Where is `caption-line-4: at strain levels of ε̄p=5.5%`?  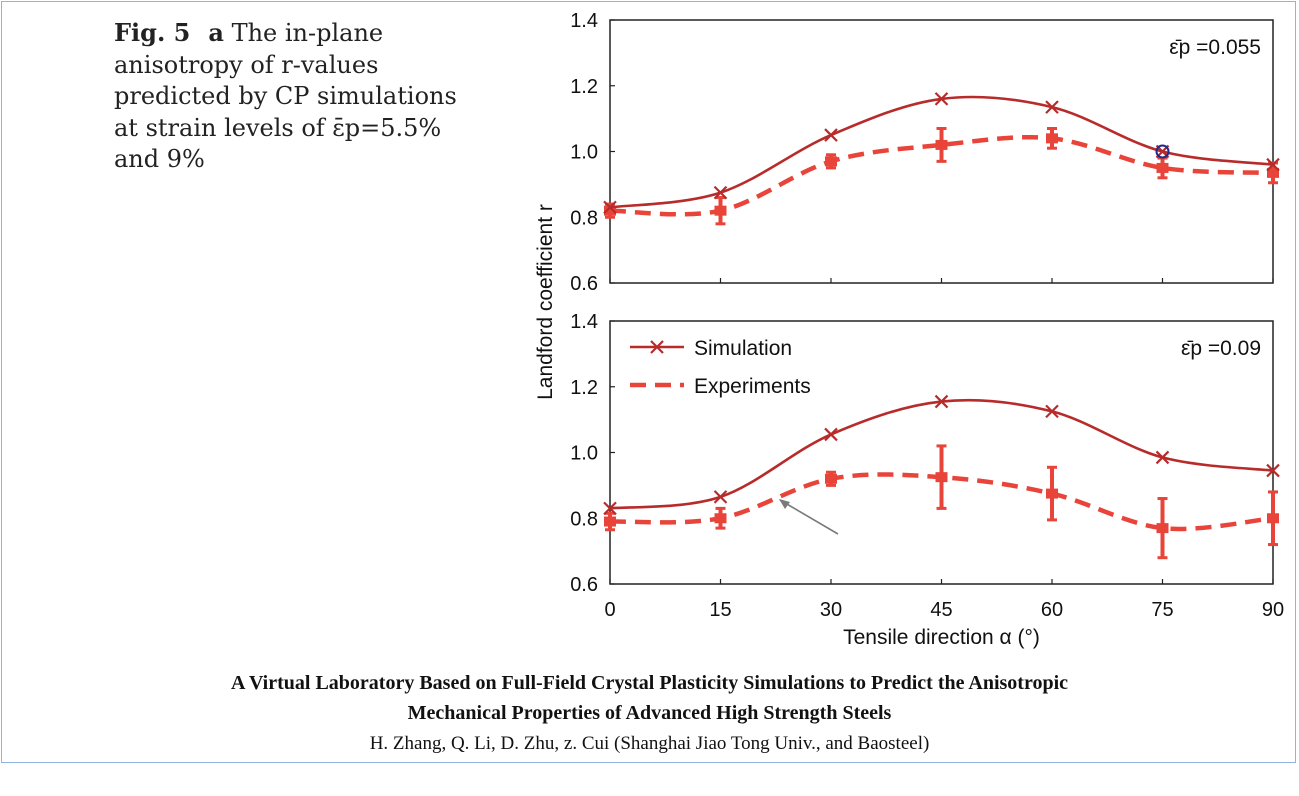
caption-line-4: at strain levels of ε̄p=5.5% is located at coordinates (278, 127).